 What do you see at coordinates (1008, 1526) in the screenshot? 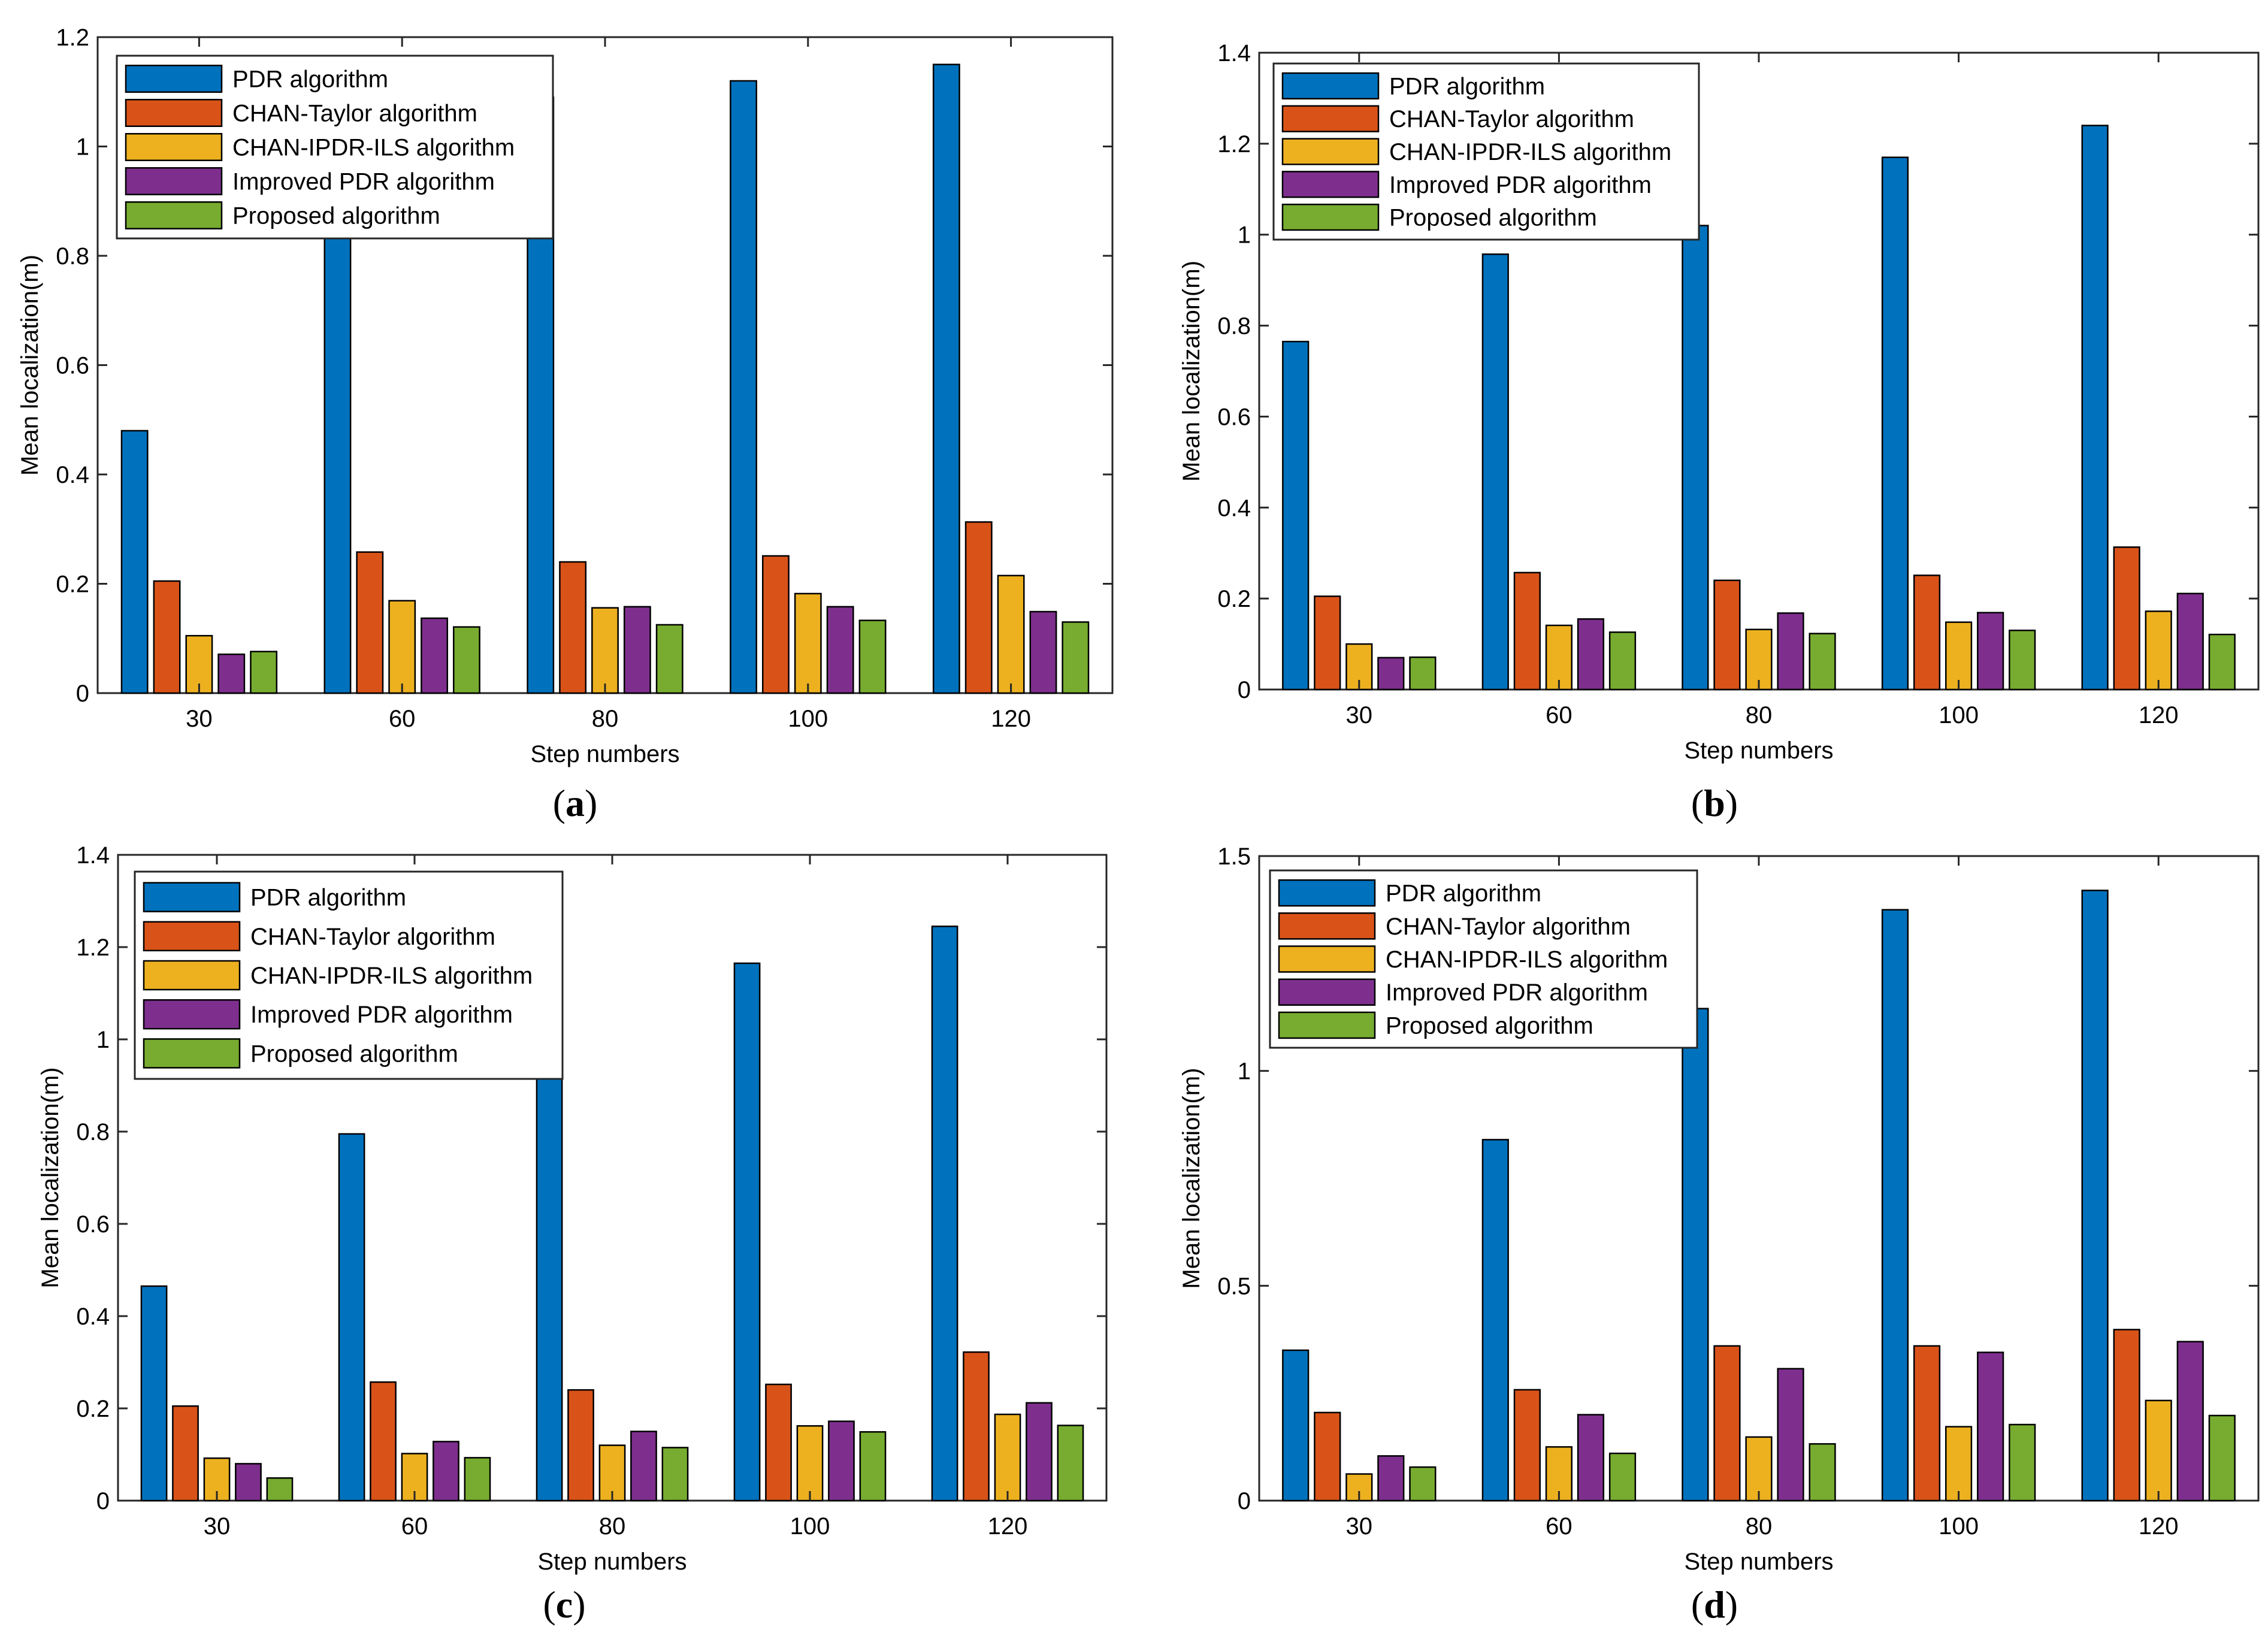
I see `x-tick-label: 120` at bounding box center [1008, 1526].